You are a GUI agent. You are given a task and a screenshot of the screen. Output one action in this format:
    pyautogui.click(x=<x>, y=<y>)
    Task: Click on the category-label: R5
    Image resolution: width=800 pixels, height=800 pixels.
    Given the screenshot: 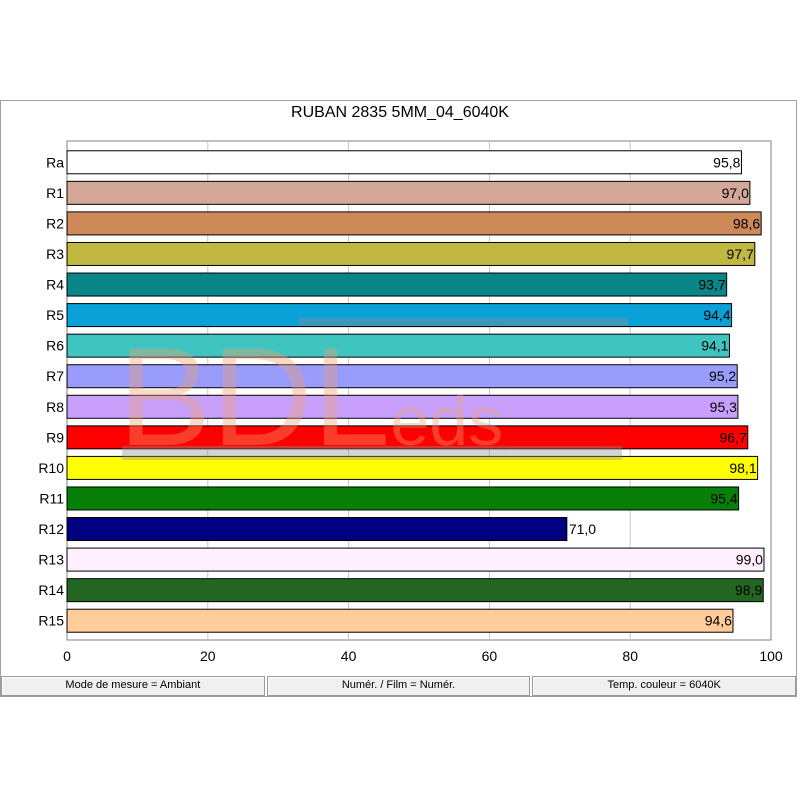 What is the action you would take?
    pyautogui.click(x=55, y=315)
    